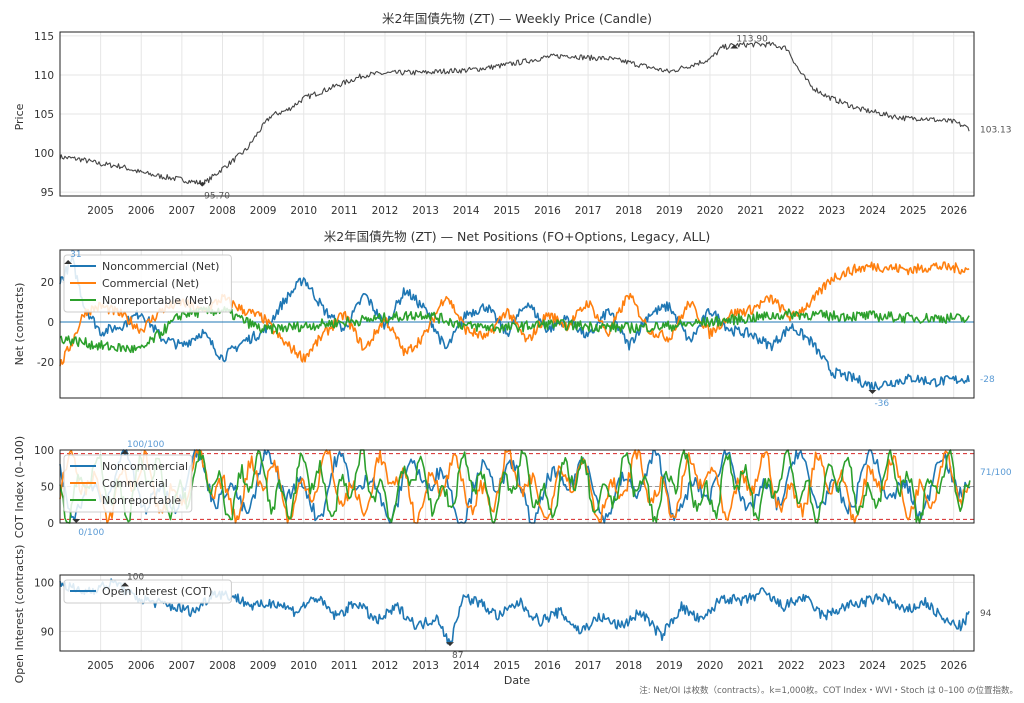  What do you see at coordinates (47, 283) in the screenshot?
I see `y-tick-label: 20` at bounding box center [47, 283].